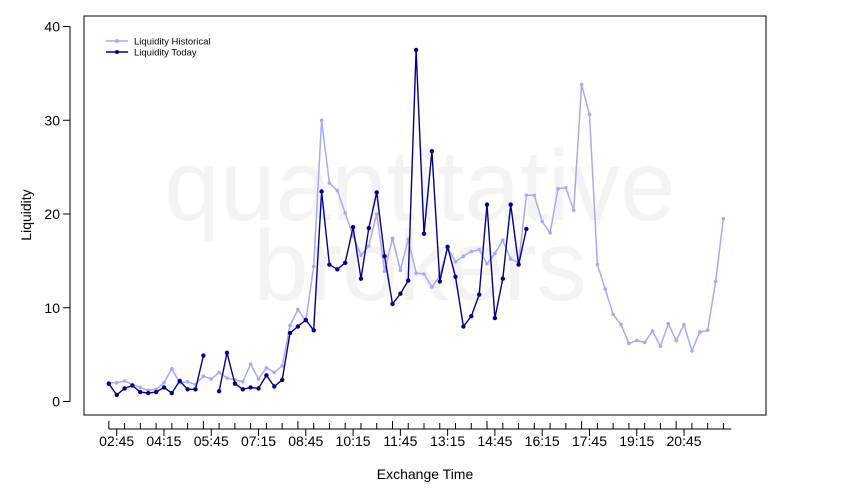 Image resolution: width=850 pixels, height=500 pixels. I want to click on legend-label: Liquidity Historical, so click(172, 42).